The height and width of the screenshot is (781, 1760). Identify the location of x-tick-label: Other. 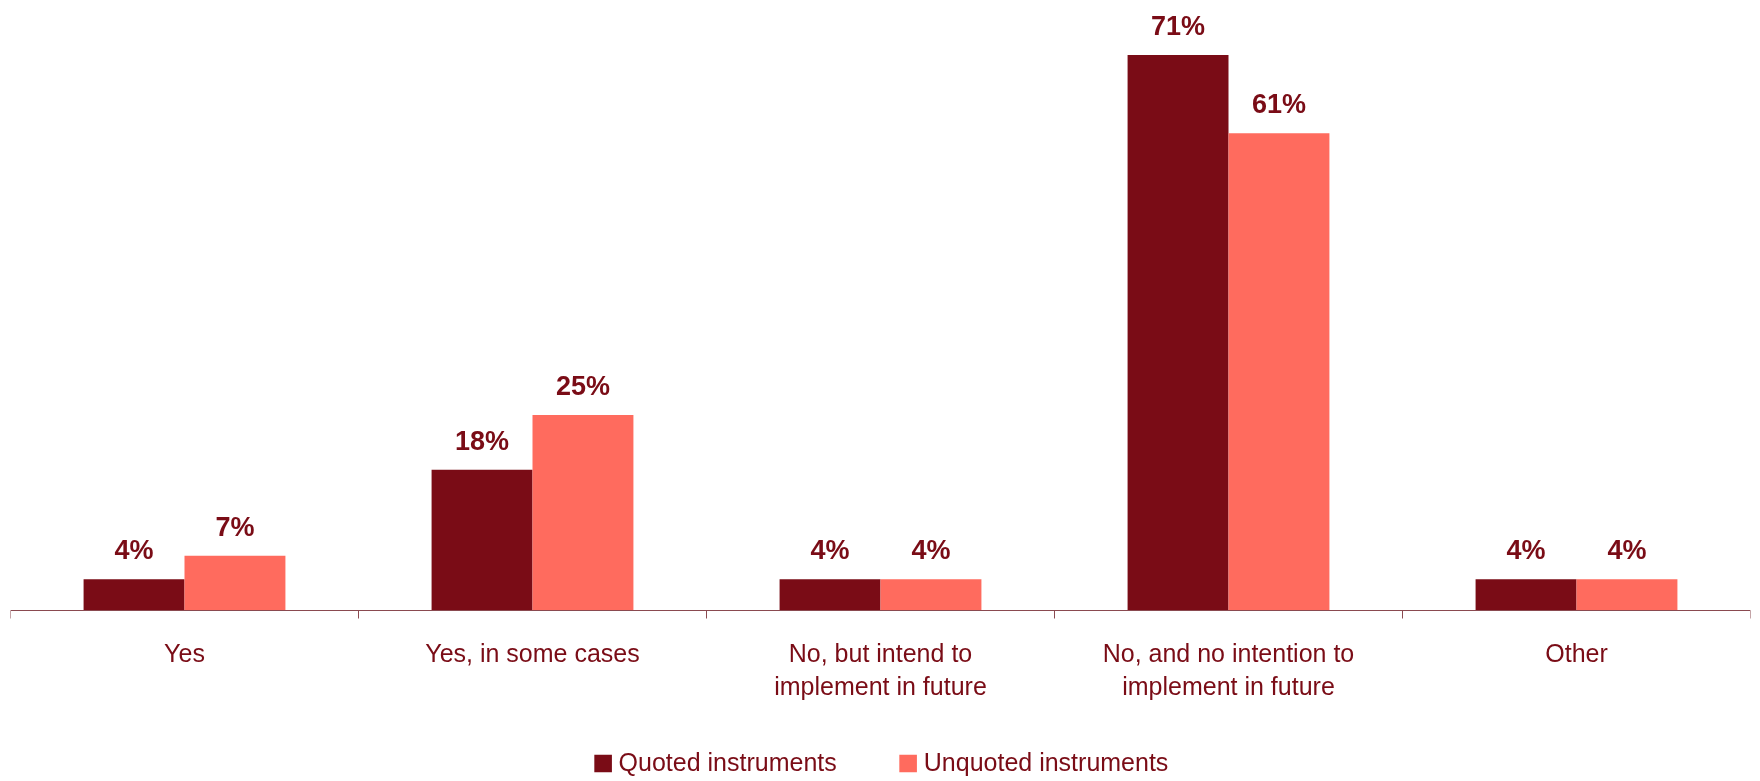
(1576, 652).